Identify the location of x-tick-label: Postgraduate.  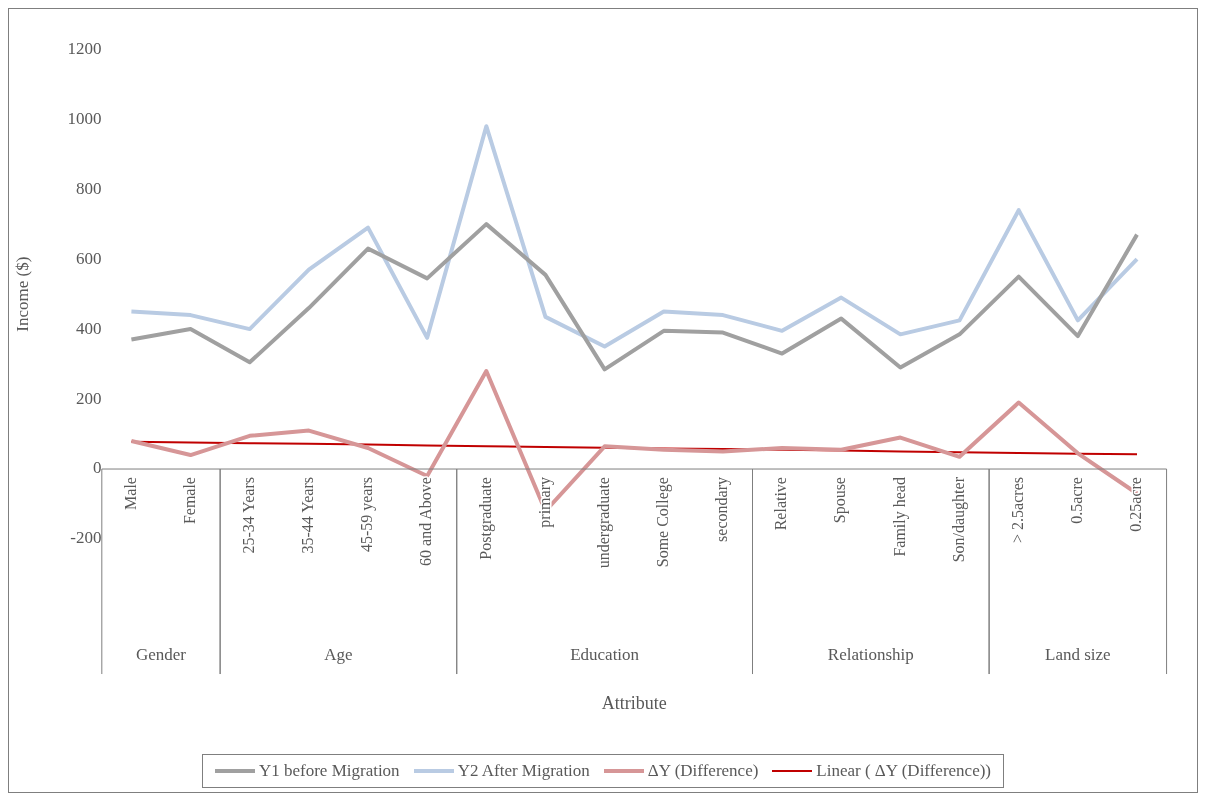
(485, 518).